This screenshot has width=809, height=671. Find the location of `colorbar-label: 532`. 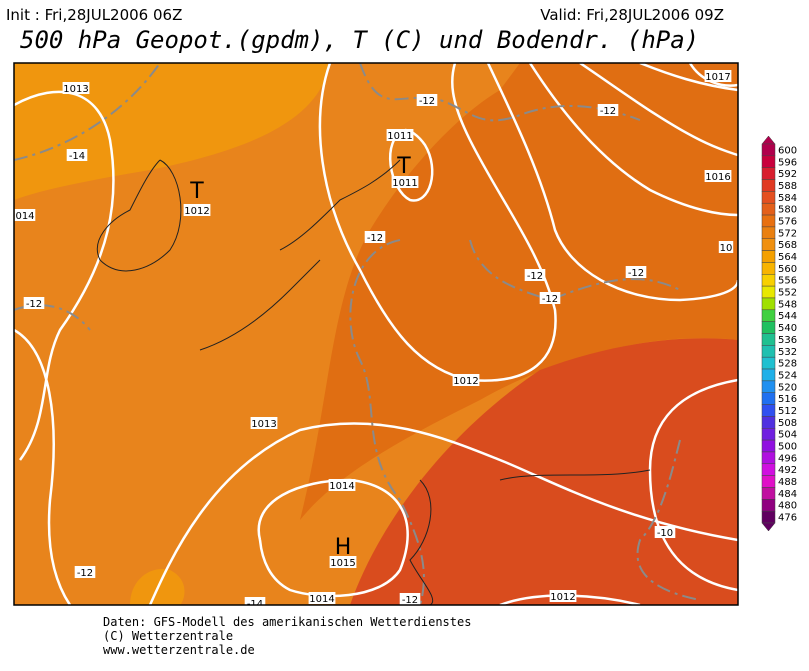

colorbar-label: 532 is located at coordinates (787, 352).